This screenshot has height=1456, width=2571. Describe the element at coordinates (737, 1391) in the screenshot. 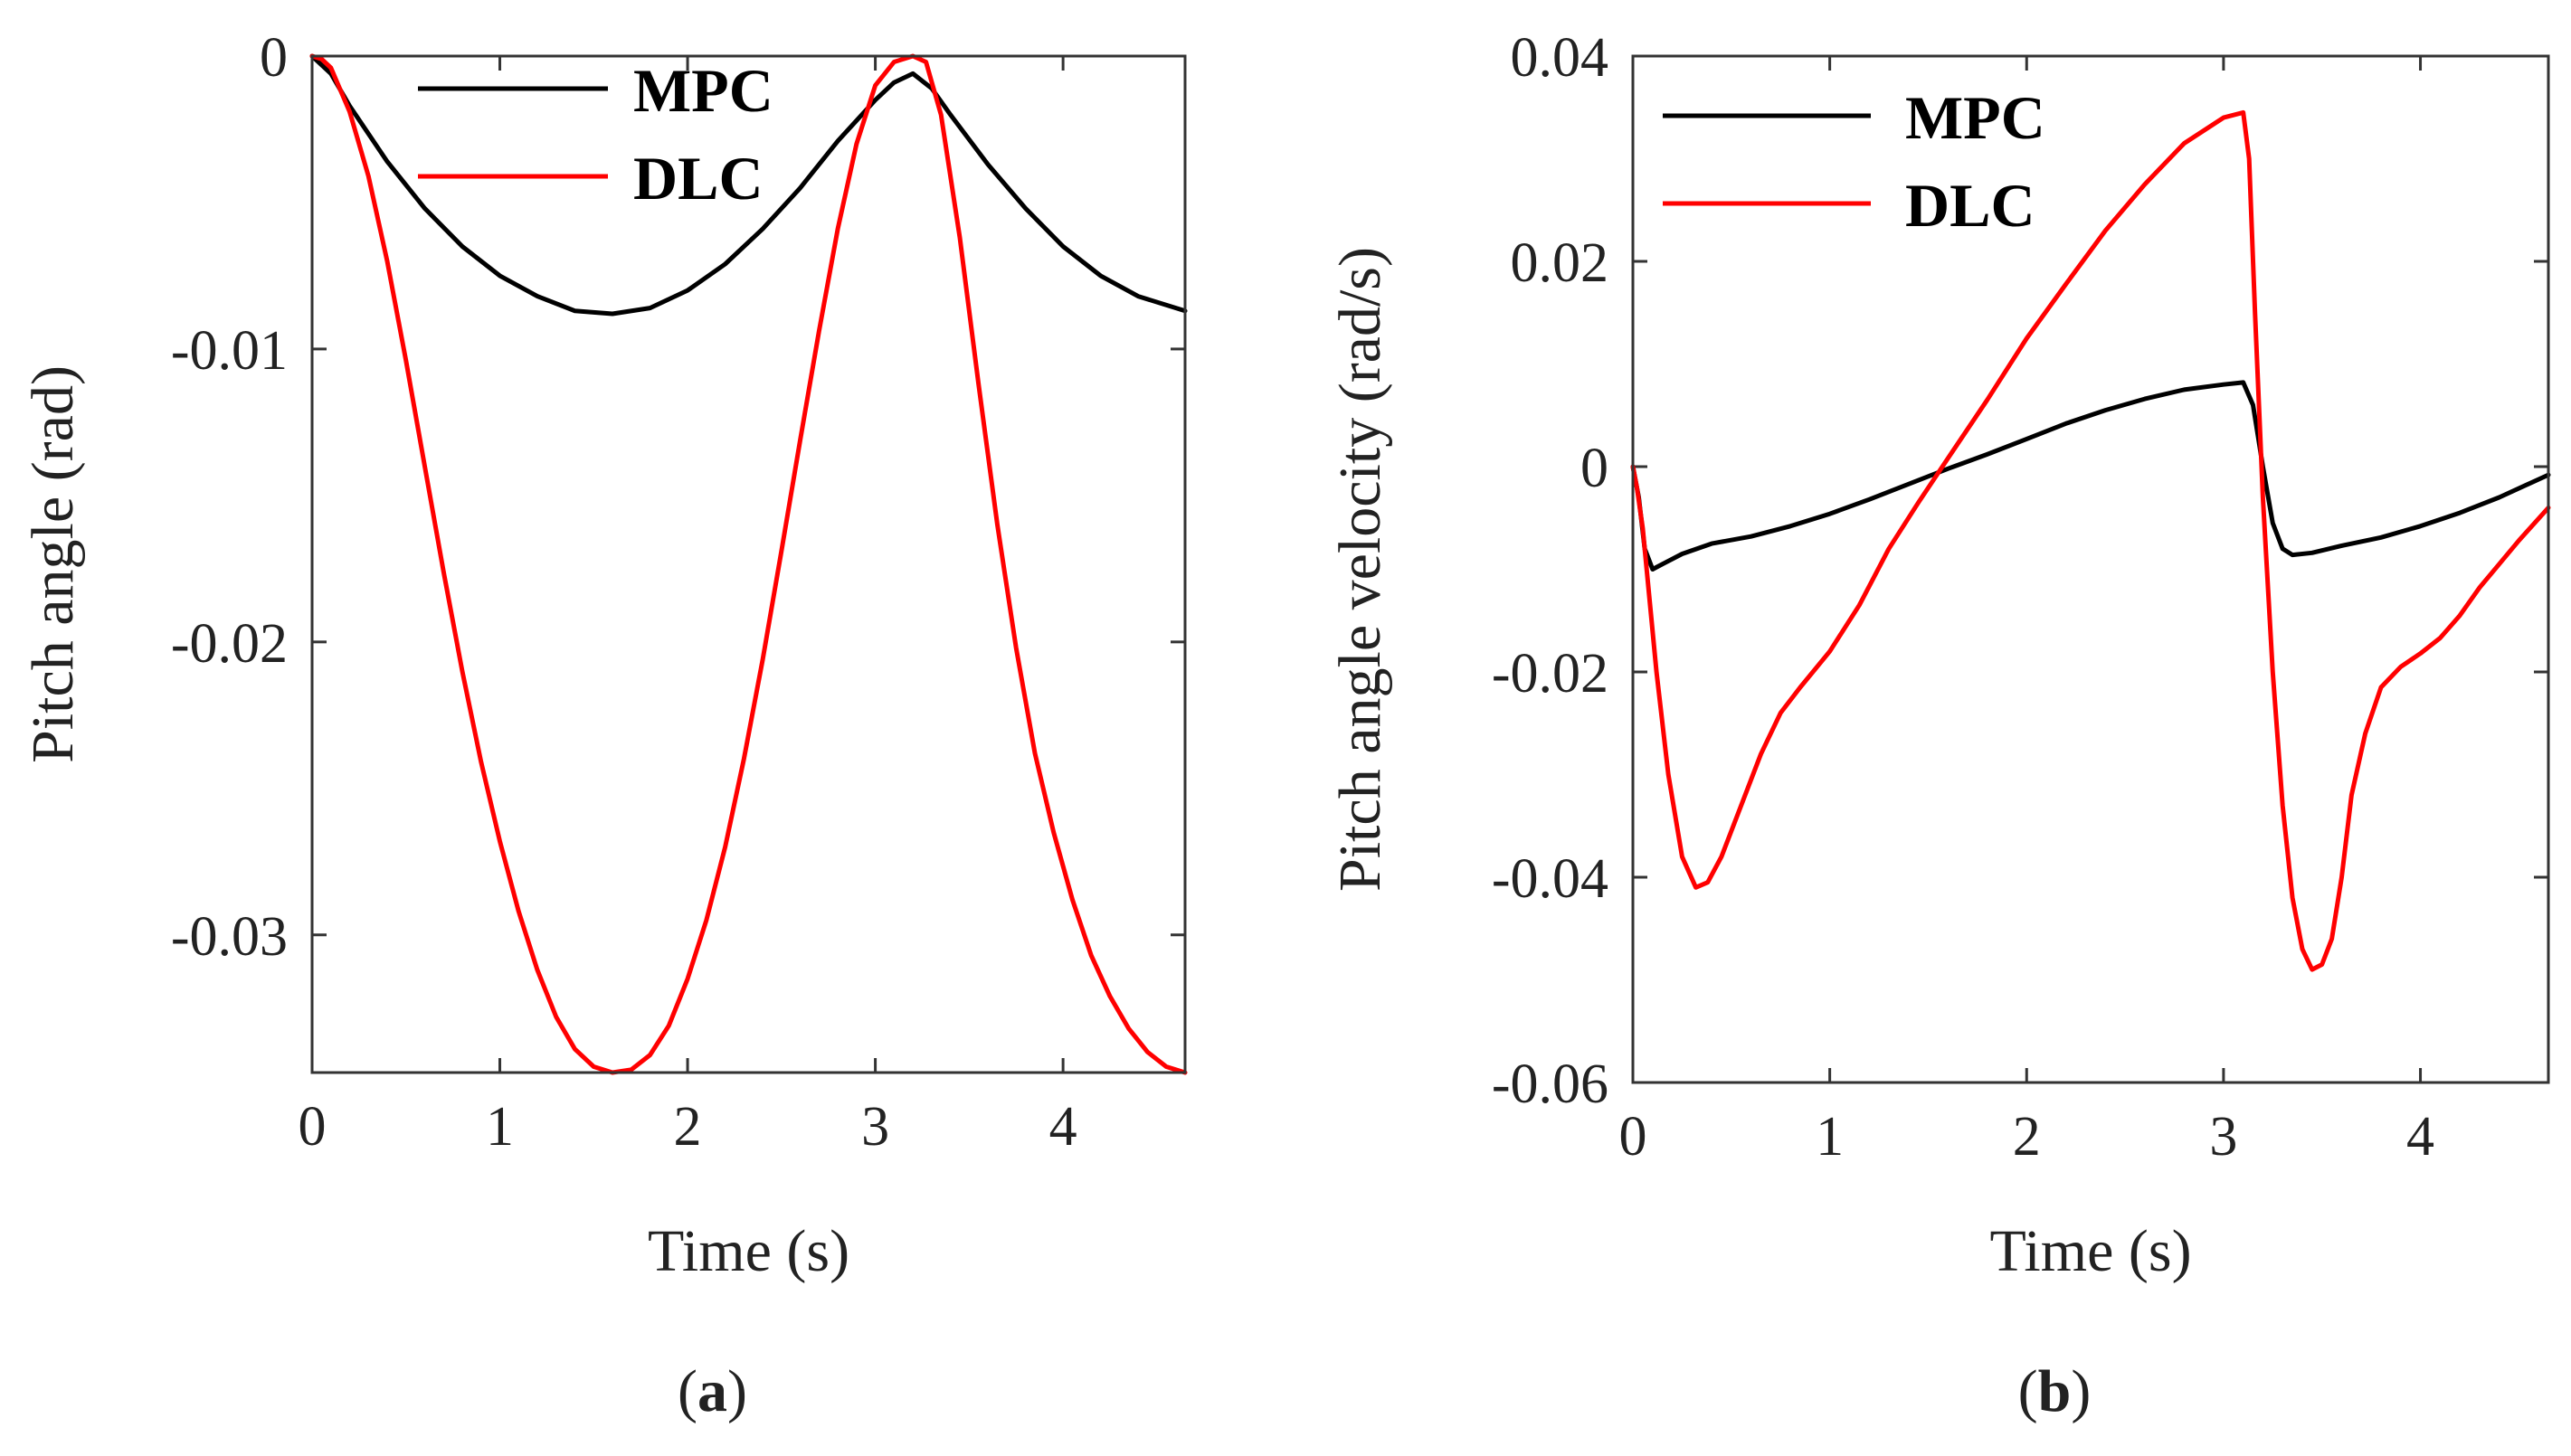

I see `a-caption-close: )` at that location.